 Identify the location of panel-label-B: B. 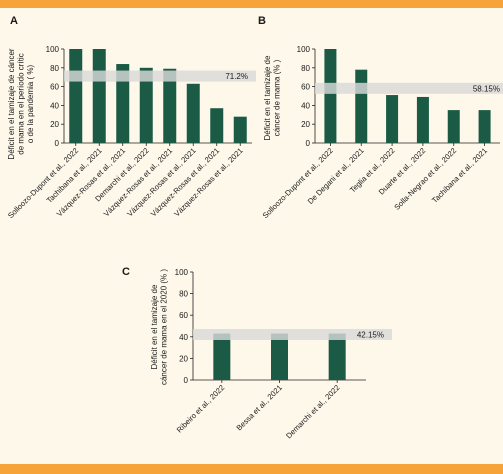
(262, 21).